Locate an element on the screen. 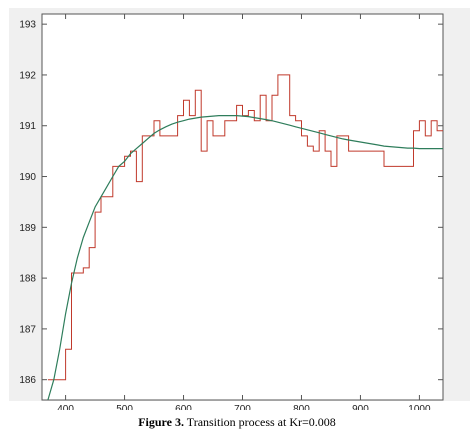  x-tick-label: 400 is located at coordinates (65, 407).